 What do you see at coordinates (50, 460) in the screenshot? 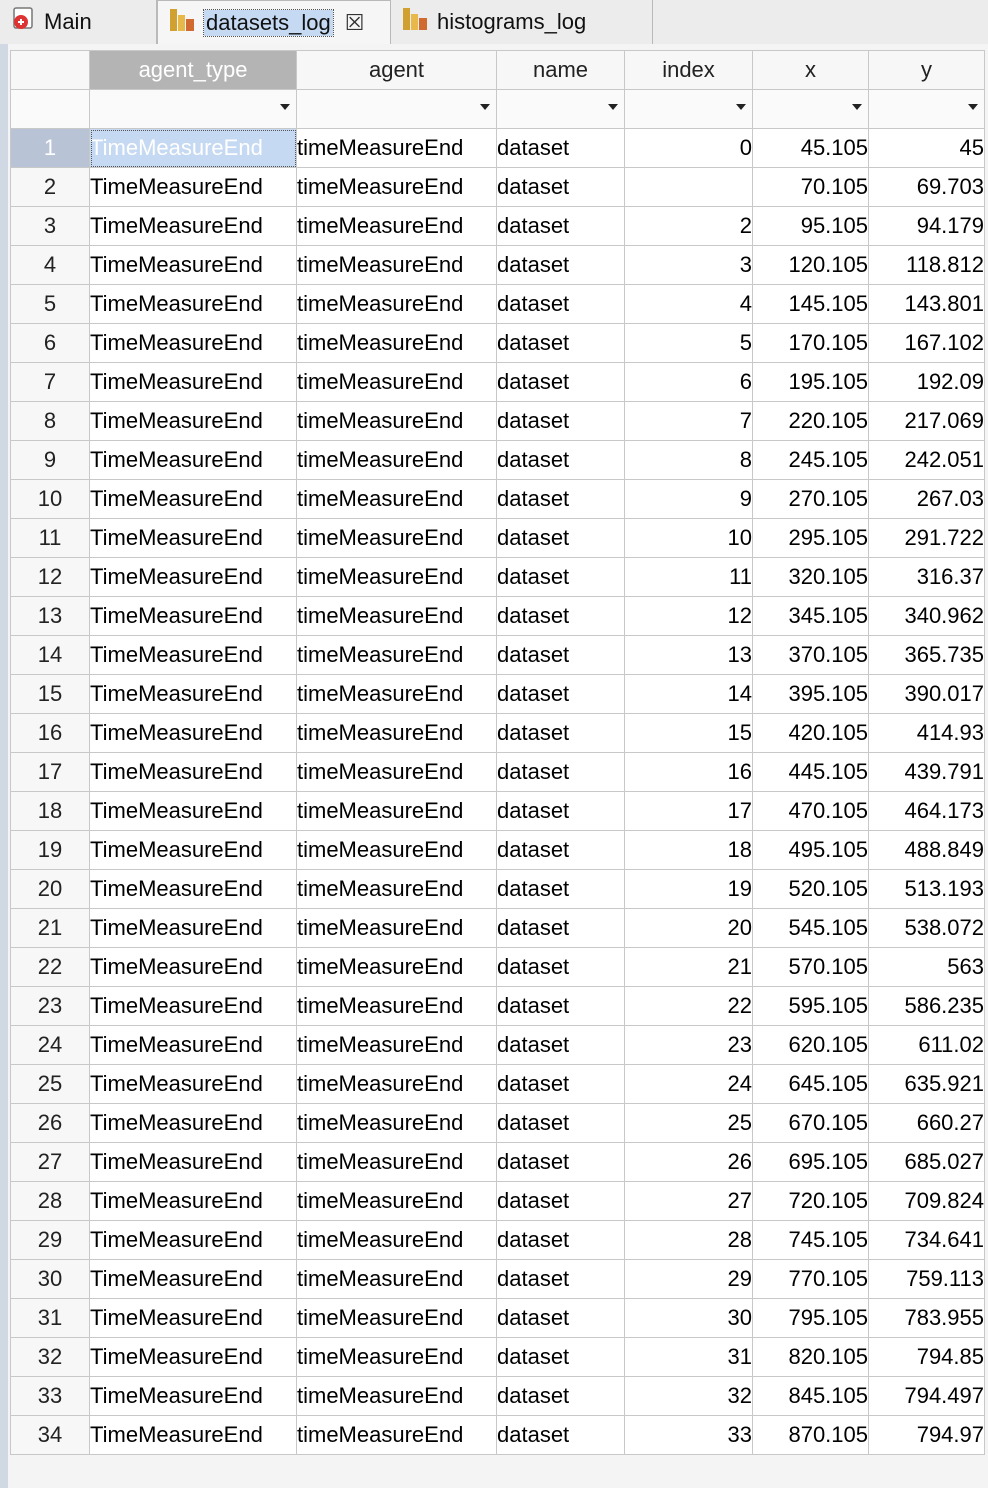
I see `row-number: 9` at bounding box center [50, 460].